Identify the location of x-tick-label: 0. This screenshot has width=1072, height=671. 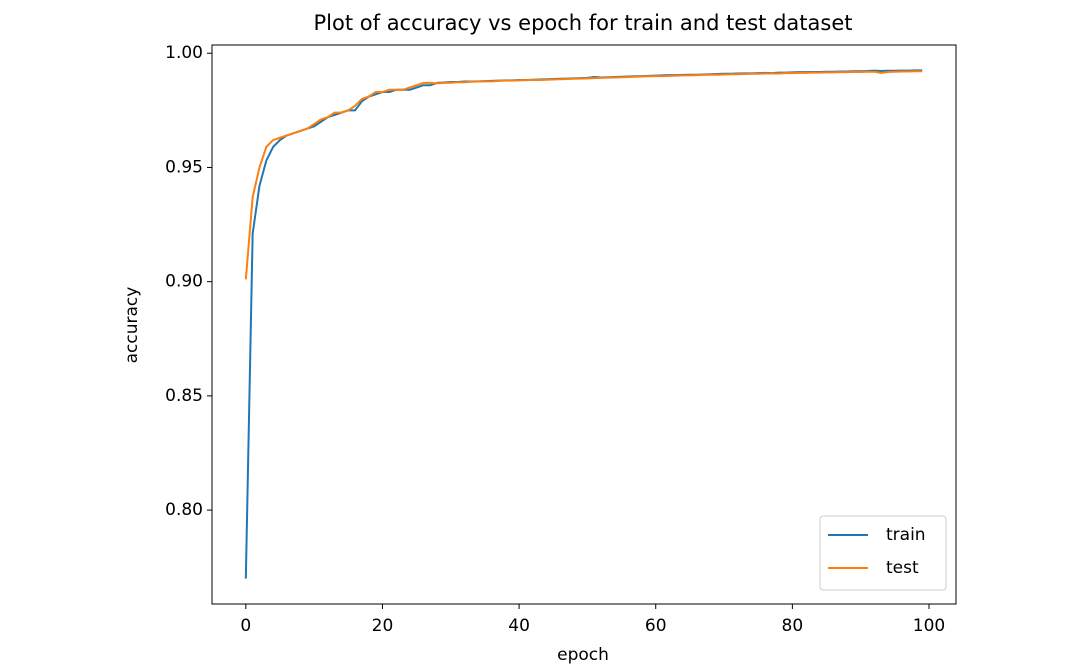
(245, 626).